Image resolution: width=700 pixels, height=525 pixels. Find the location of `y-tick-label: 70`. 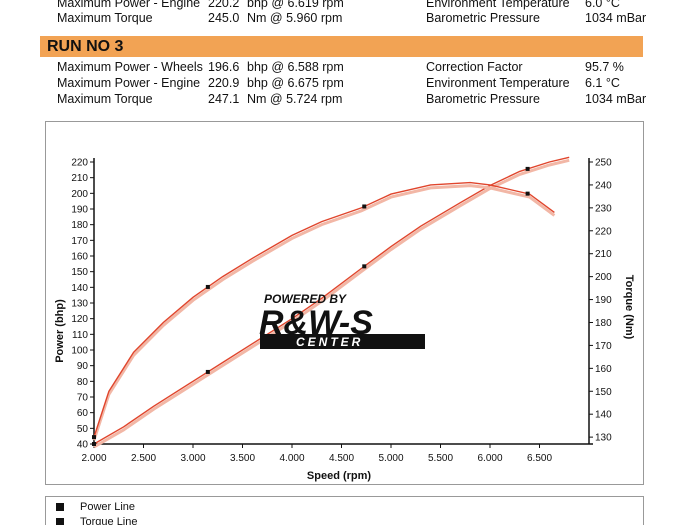

y-tick-label: 70 is located at coordinates (83, 398).